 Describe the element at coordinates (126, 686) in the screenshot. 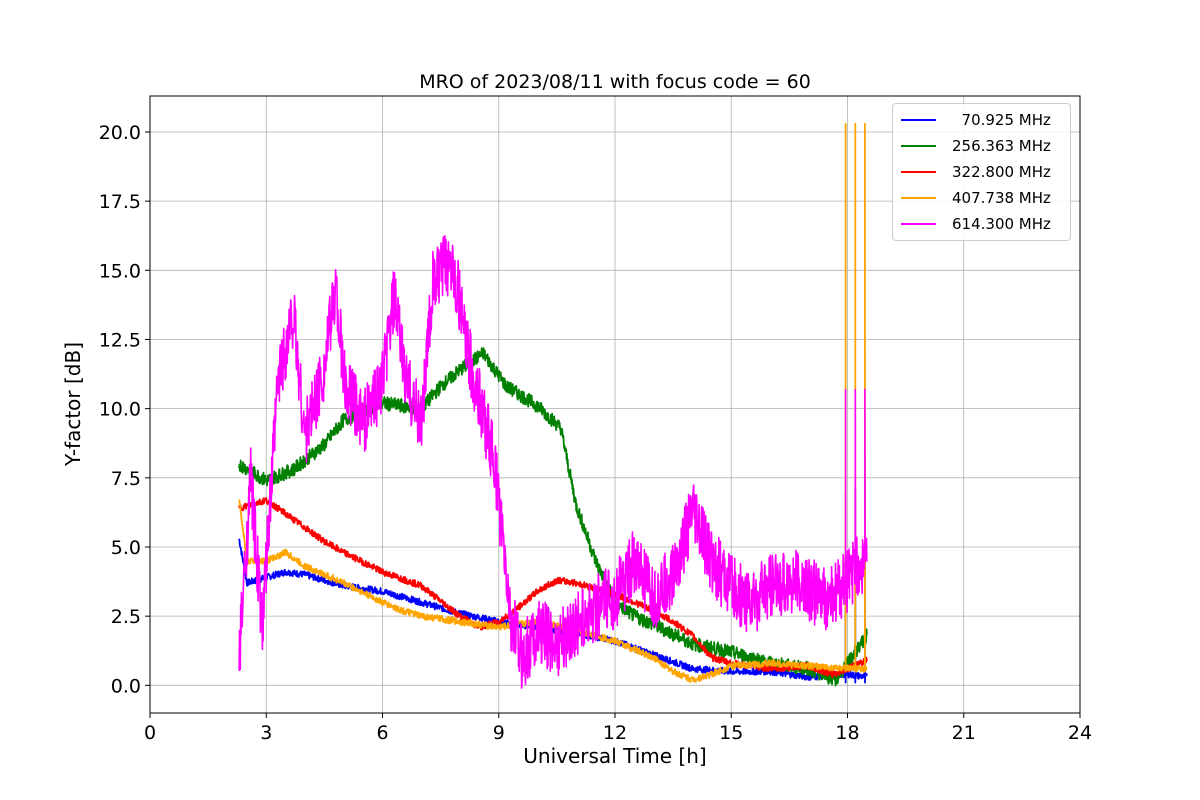

I see `y-tick-label: 0.0` at that location.